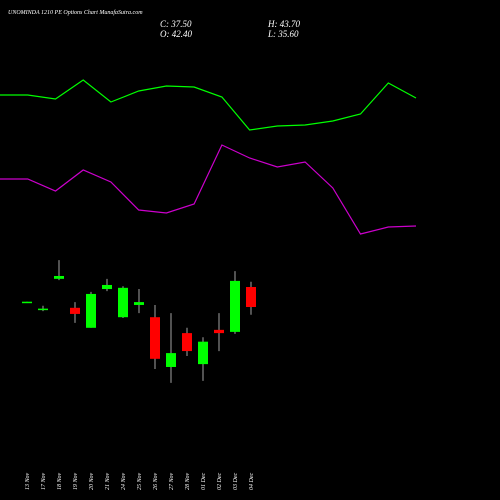 Image resolution: width=500 pixels, height=500 pixels. What do you see at coordinates (251, 481) in the screenshot?
I see `x-tick-label: 04 Dec` at bounding box center [251, 481].